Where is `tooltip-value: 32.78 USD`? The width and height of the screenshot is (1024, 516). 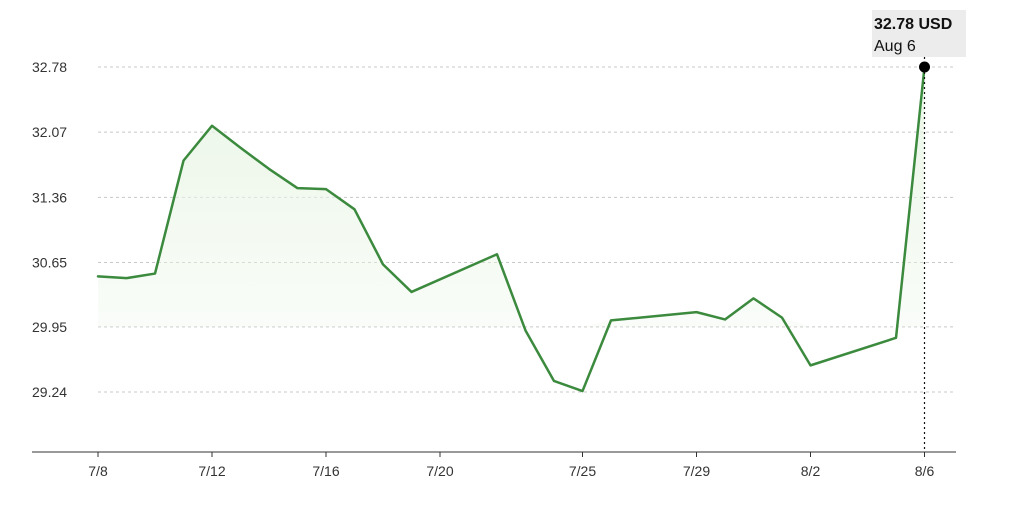
tooltip-value: 32.78 USD is located at coordinates (913, 24).